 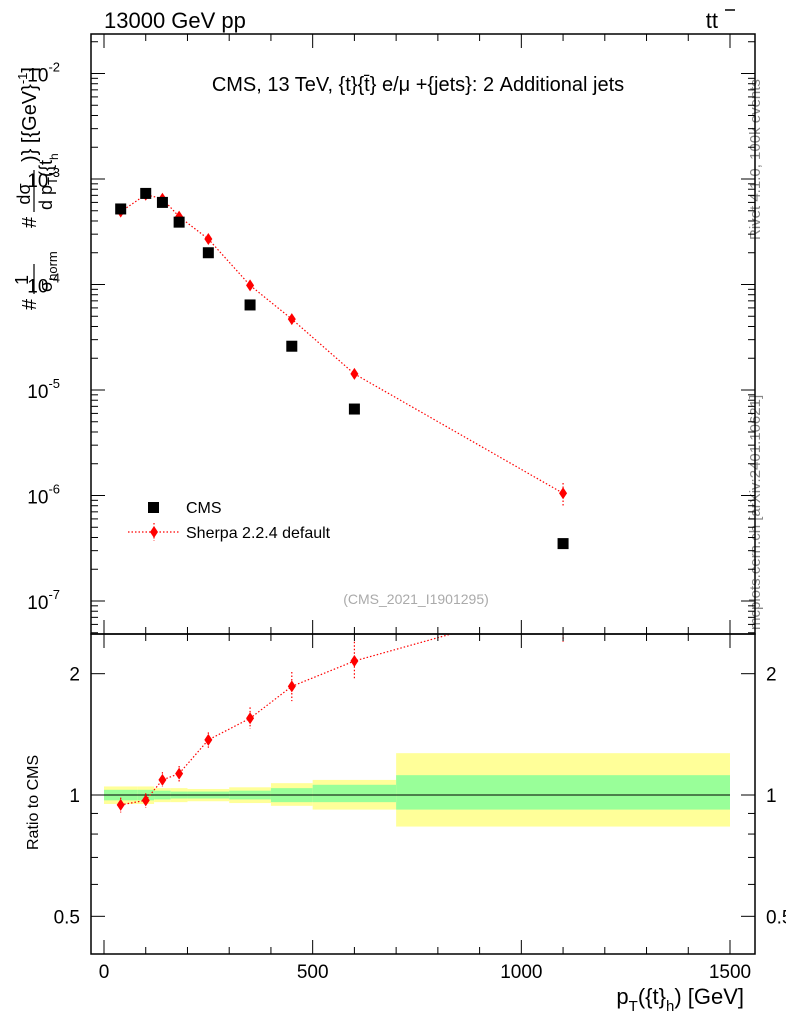 What do you see at coordinates (104, 972) in the screenshot?
I see `x-tick-label: 0` at bounding box center [104, 972].